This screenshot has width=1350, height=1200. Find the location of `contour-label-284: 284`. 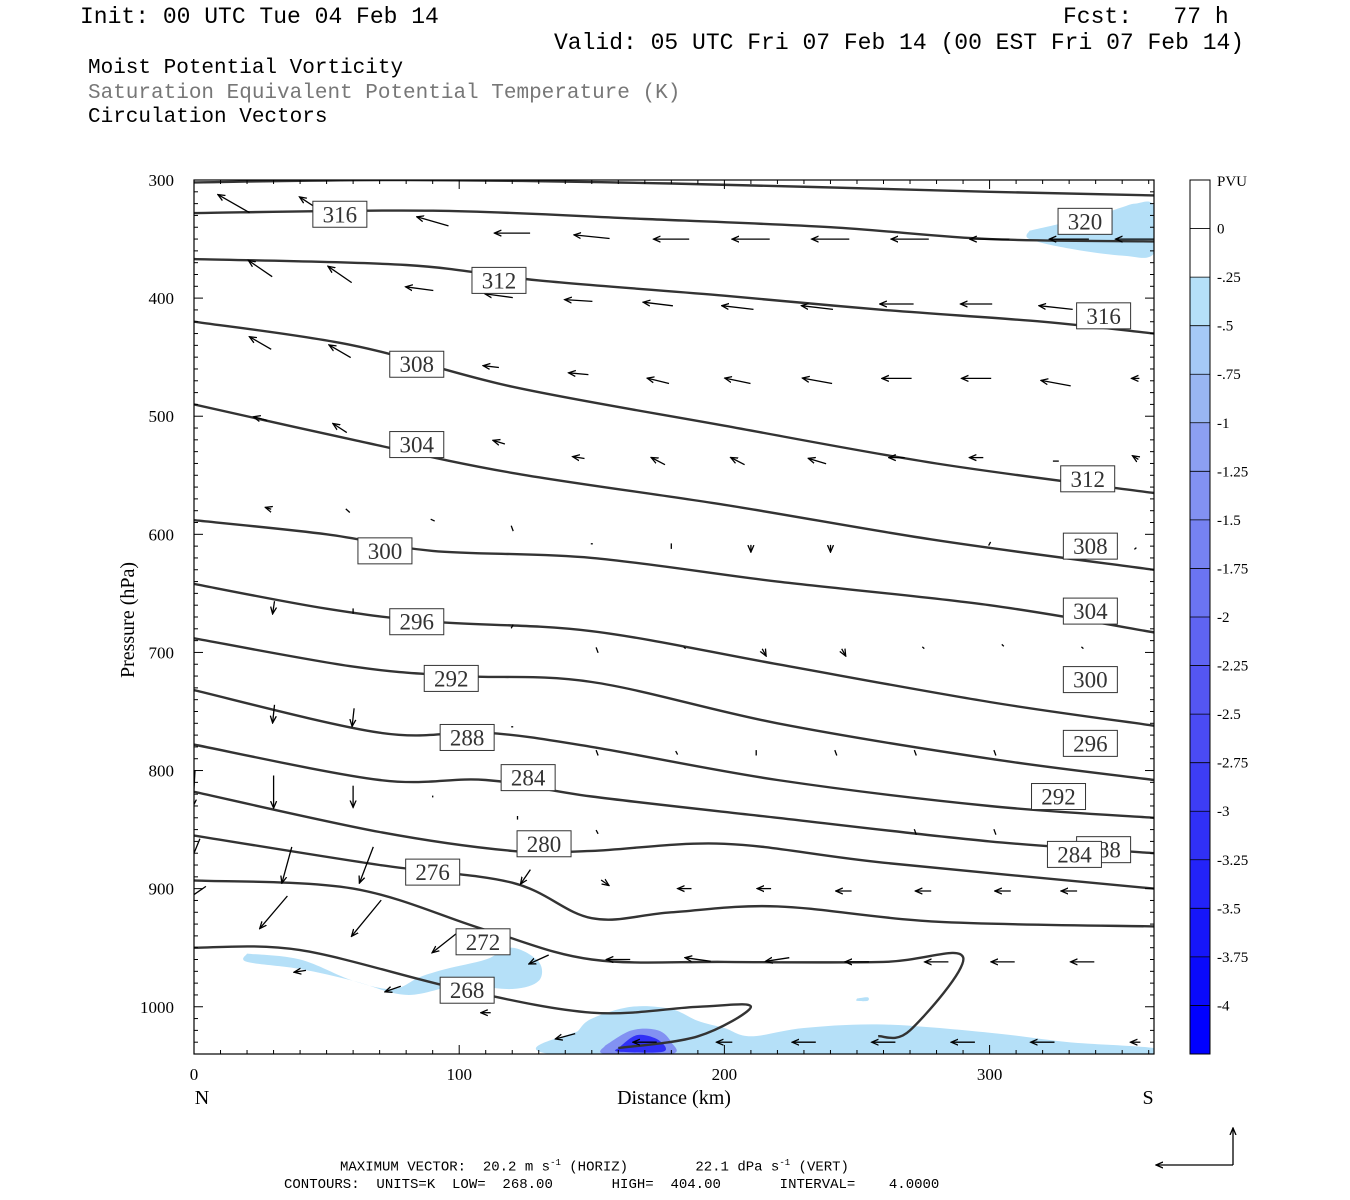

contour-label-284: 284 is located at coordinates (528, 778).